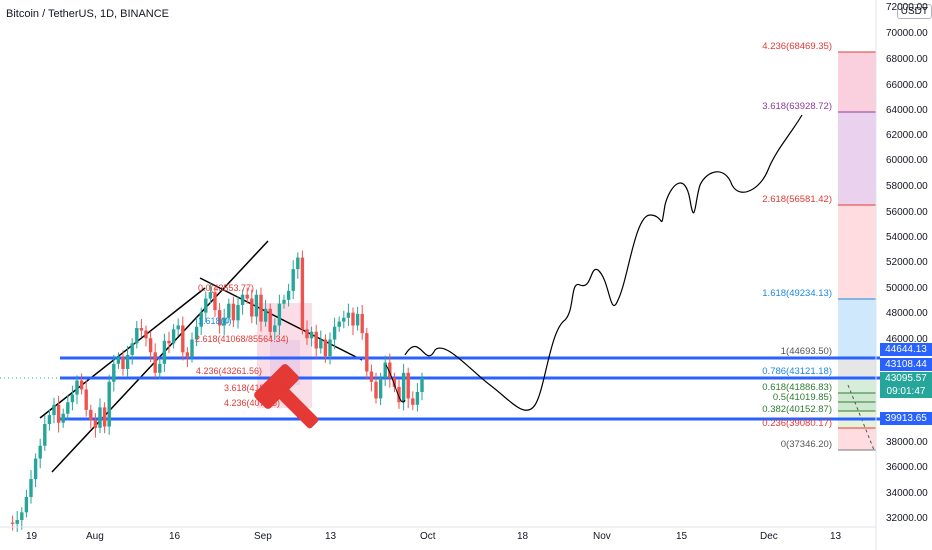 The image size is (932, 550). What do you see at coordinates (802, 397) in the screenshot?
I see `fib-label: 0.5(41019.85)` at bounding box center [802, 397].